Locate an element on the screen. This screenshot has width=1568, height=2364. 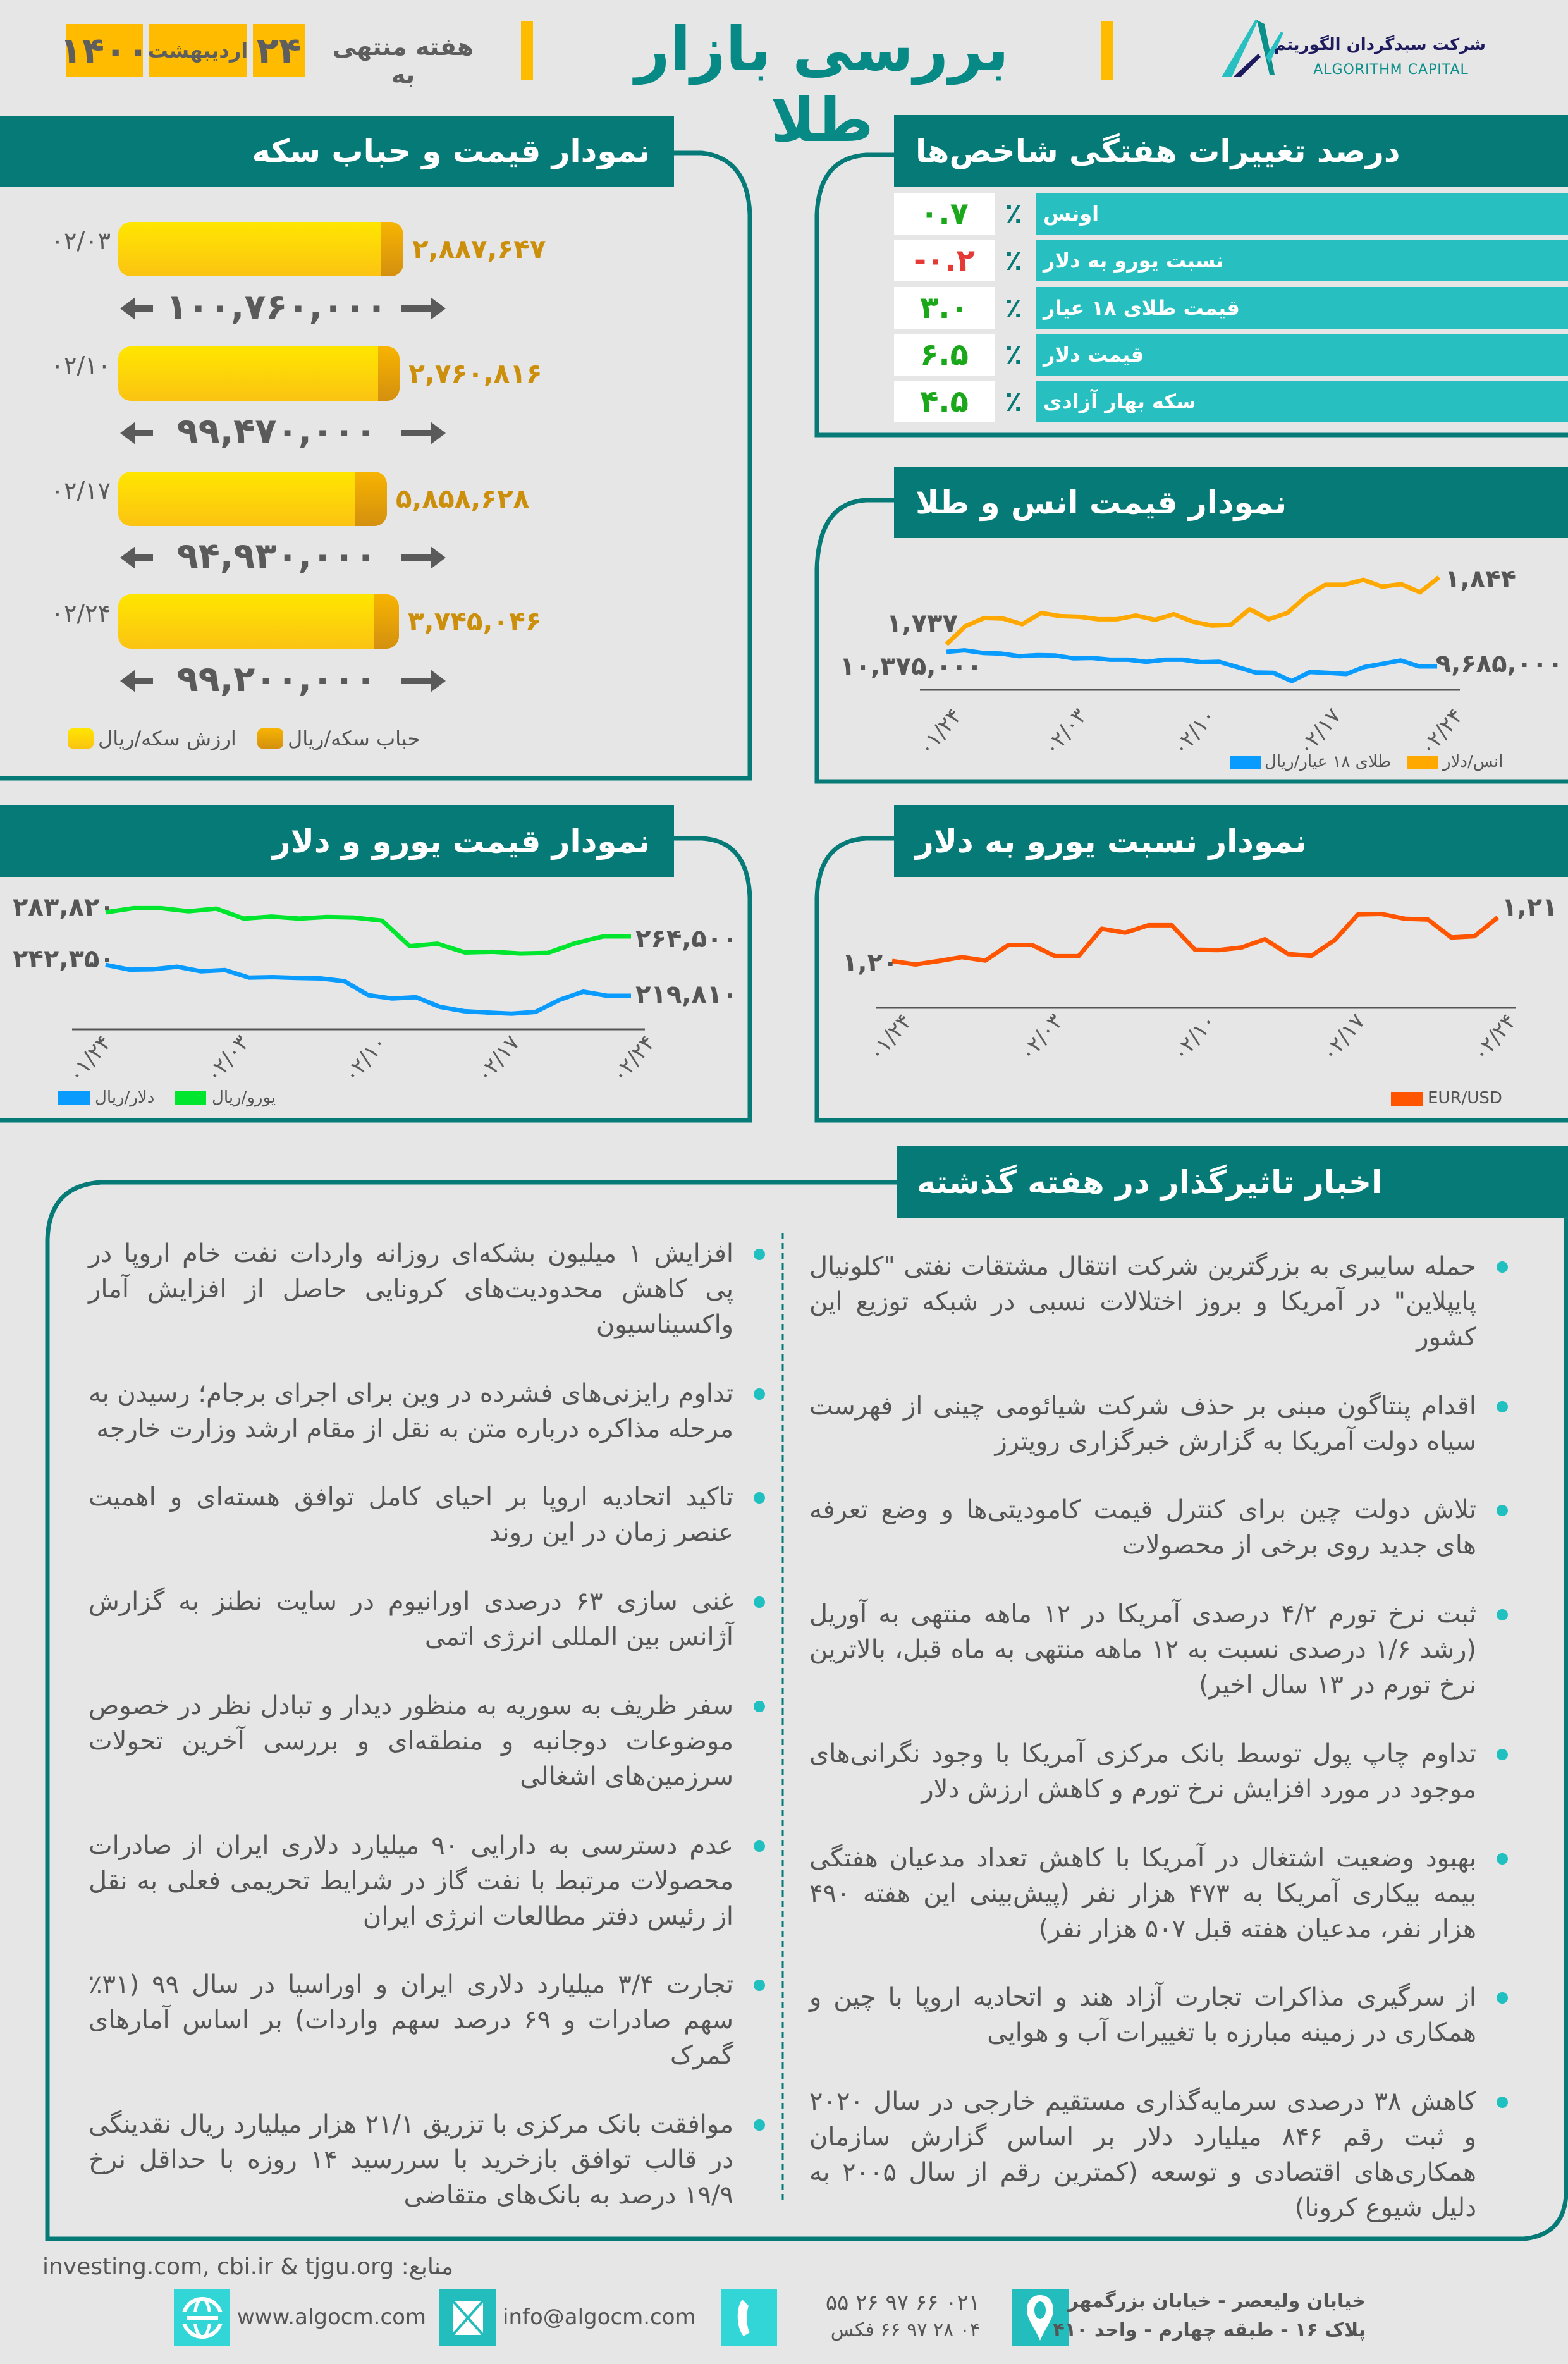
index-label: قیمت طلای ۱۸ عیار is located at coordinates (1141, 308).